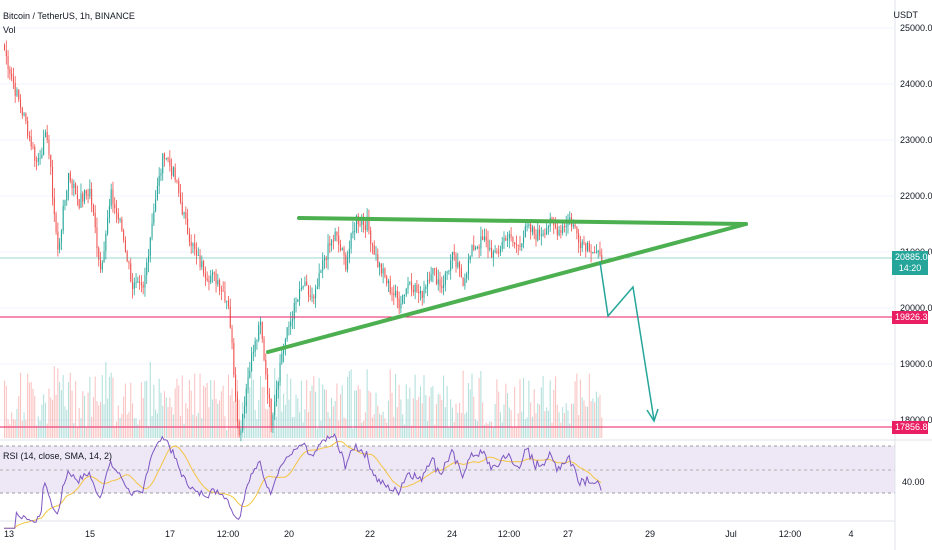 This screenshot has width=932, height=550. Describe the element at coordinates (69, 16) in the screenshot. I see `chart-title: Bitcoin / TetherUS, 1h, BINANCE` at that location.